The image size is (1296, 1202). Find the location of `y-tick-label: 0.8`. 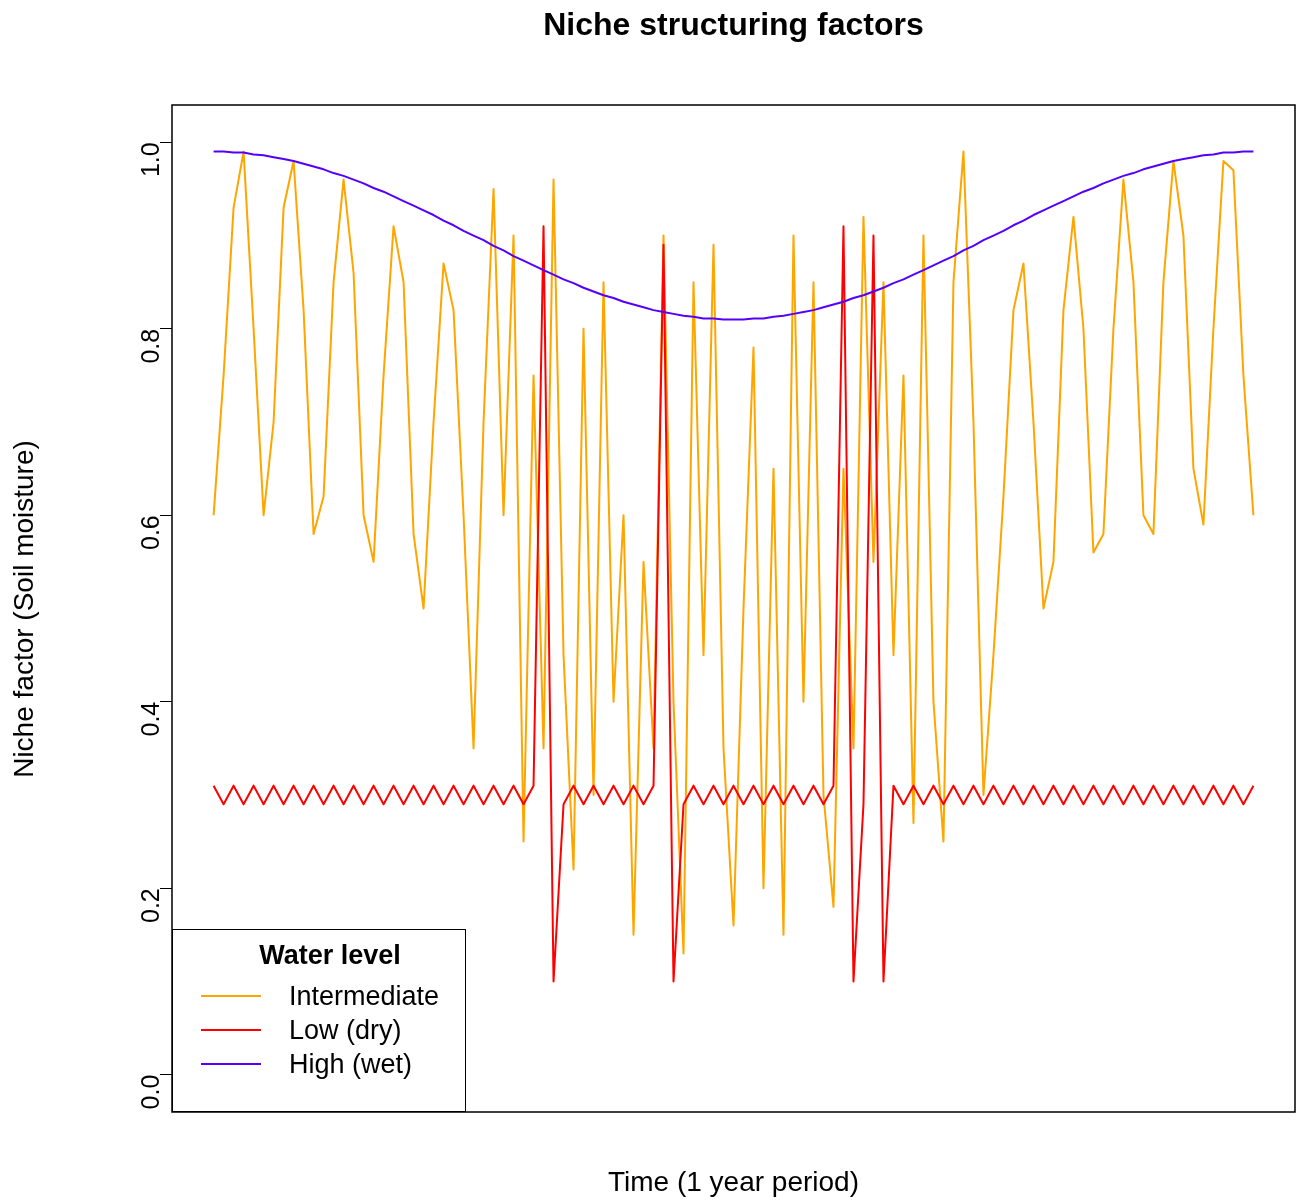

y-tick-label: 0.8 is located at coordinates (149, 346).